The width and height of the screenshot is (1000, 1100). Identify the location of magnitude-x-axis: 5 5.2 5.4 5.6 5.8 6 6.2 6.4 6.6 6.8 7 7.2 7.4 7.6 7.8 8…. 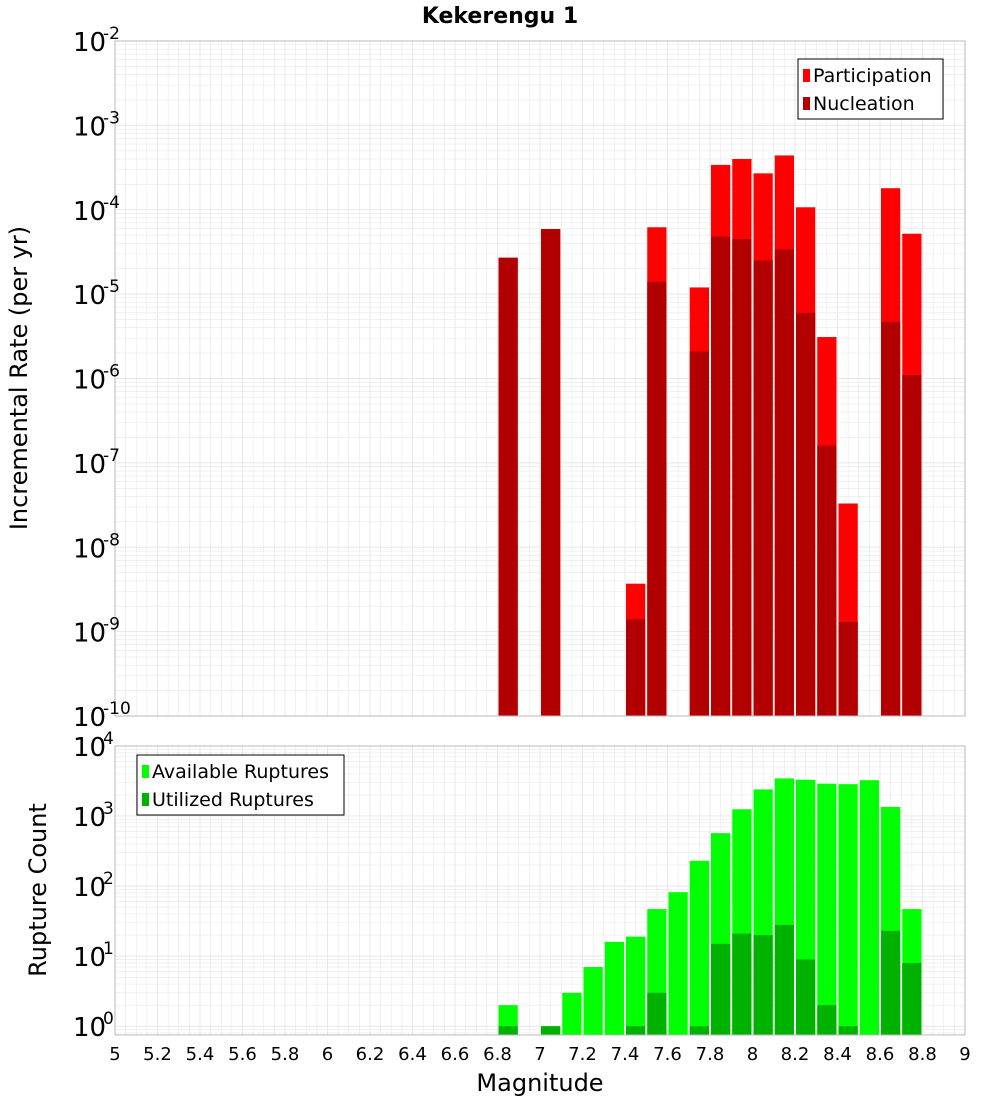
(539, 1054).